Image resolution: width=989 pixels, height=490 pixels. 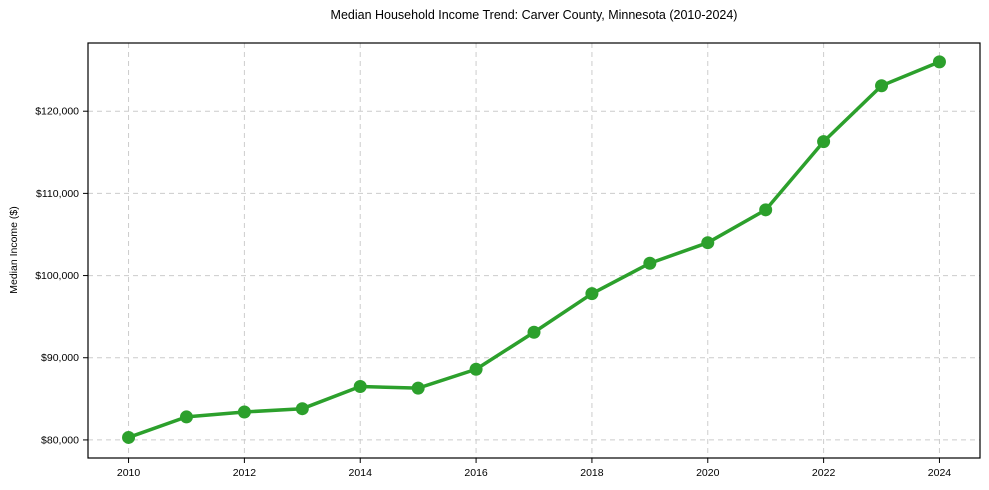 What do you see at coordinates (57, 194) in the screenshot?
I see `y-tick-label: $110,000` at bounding box center [57, 194].